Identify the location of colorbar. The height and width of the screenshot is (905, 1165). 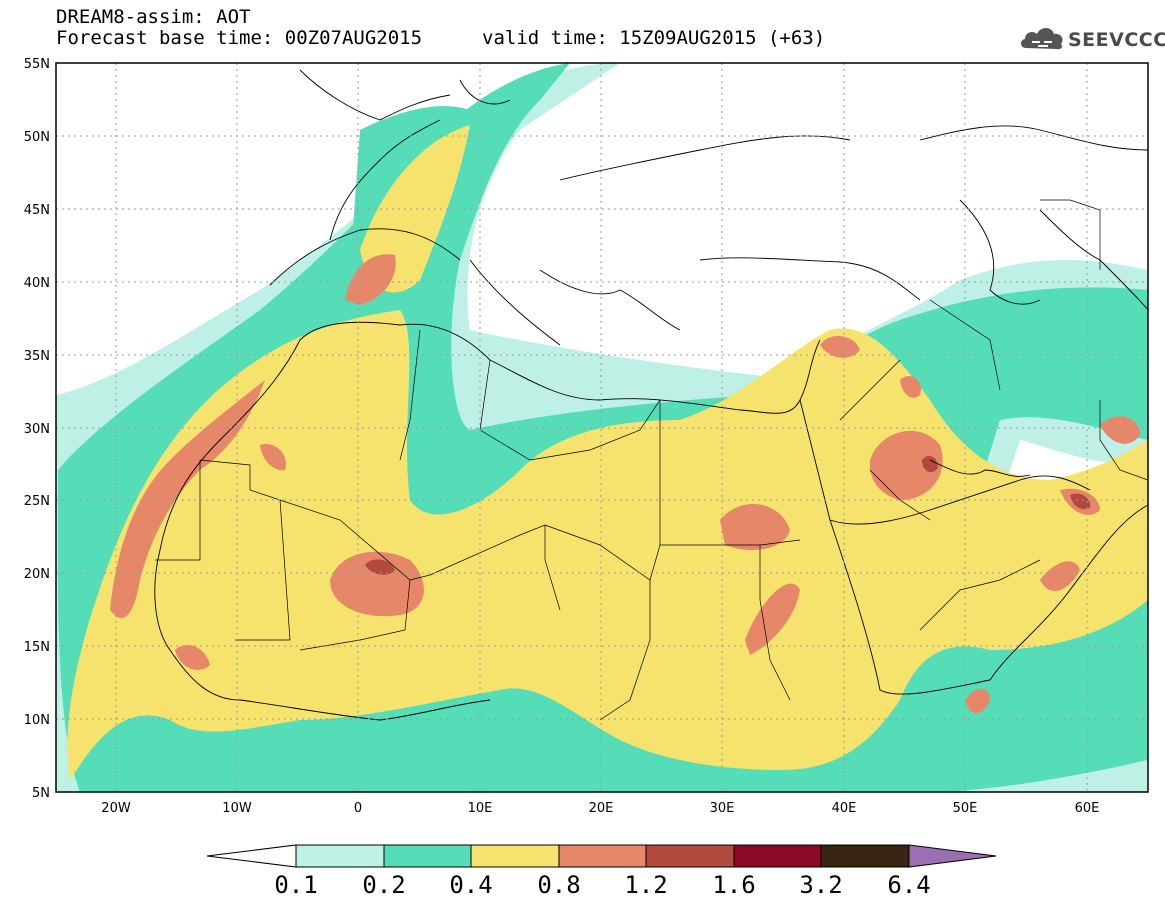
(601, 856).